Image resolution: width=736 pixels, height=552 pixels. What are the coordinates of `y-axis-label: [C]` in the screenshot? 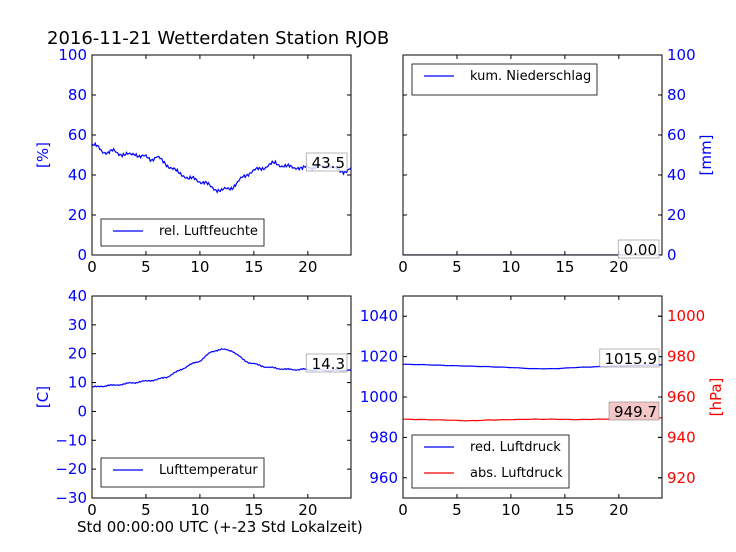 It's located at (43, 397).